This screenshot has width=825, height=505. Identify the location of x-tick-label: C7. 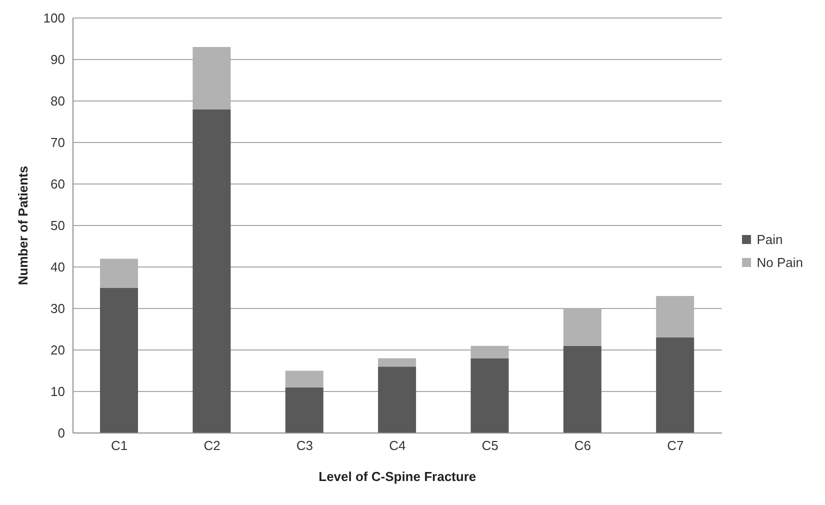
(675, 446).